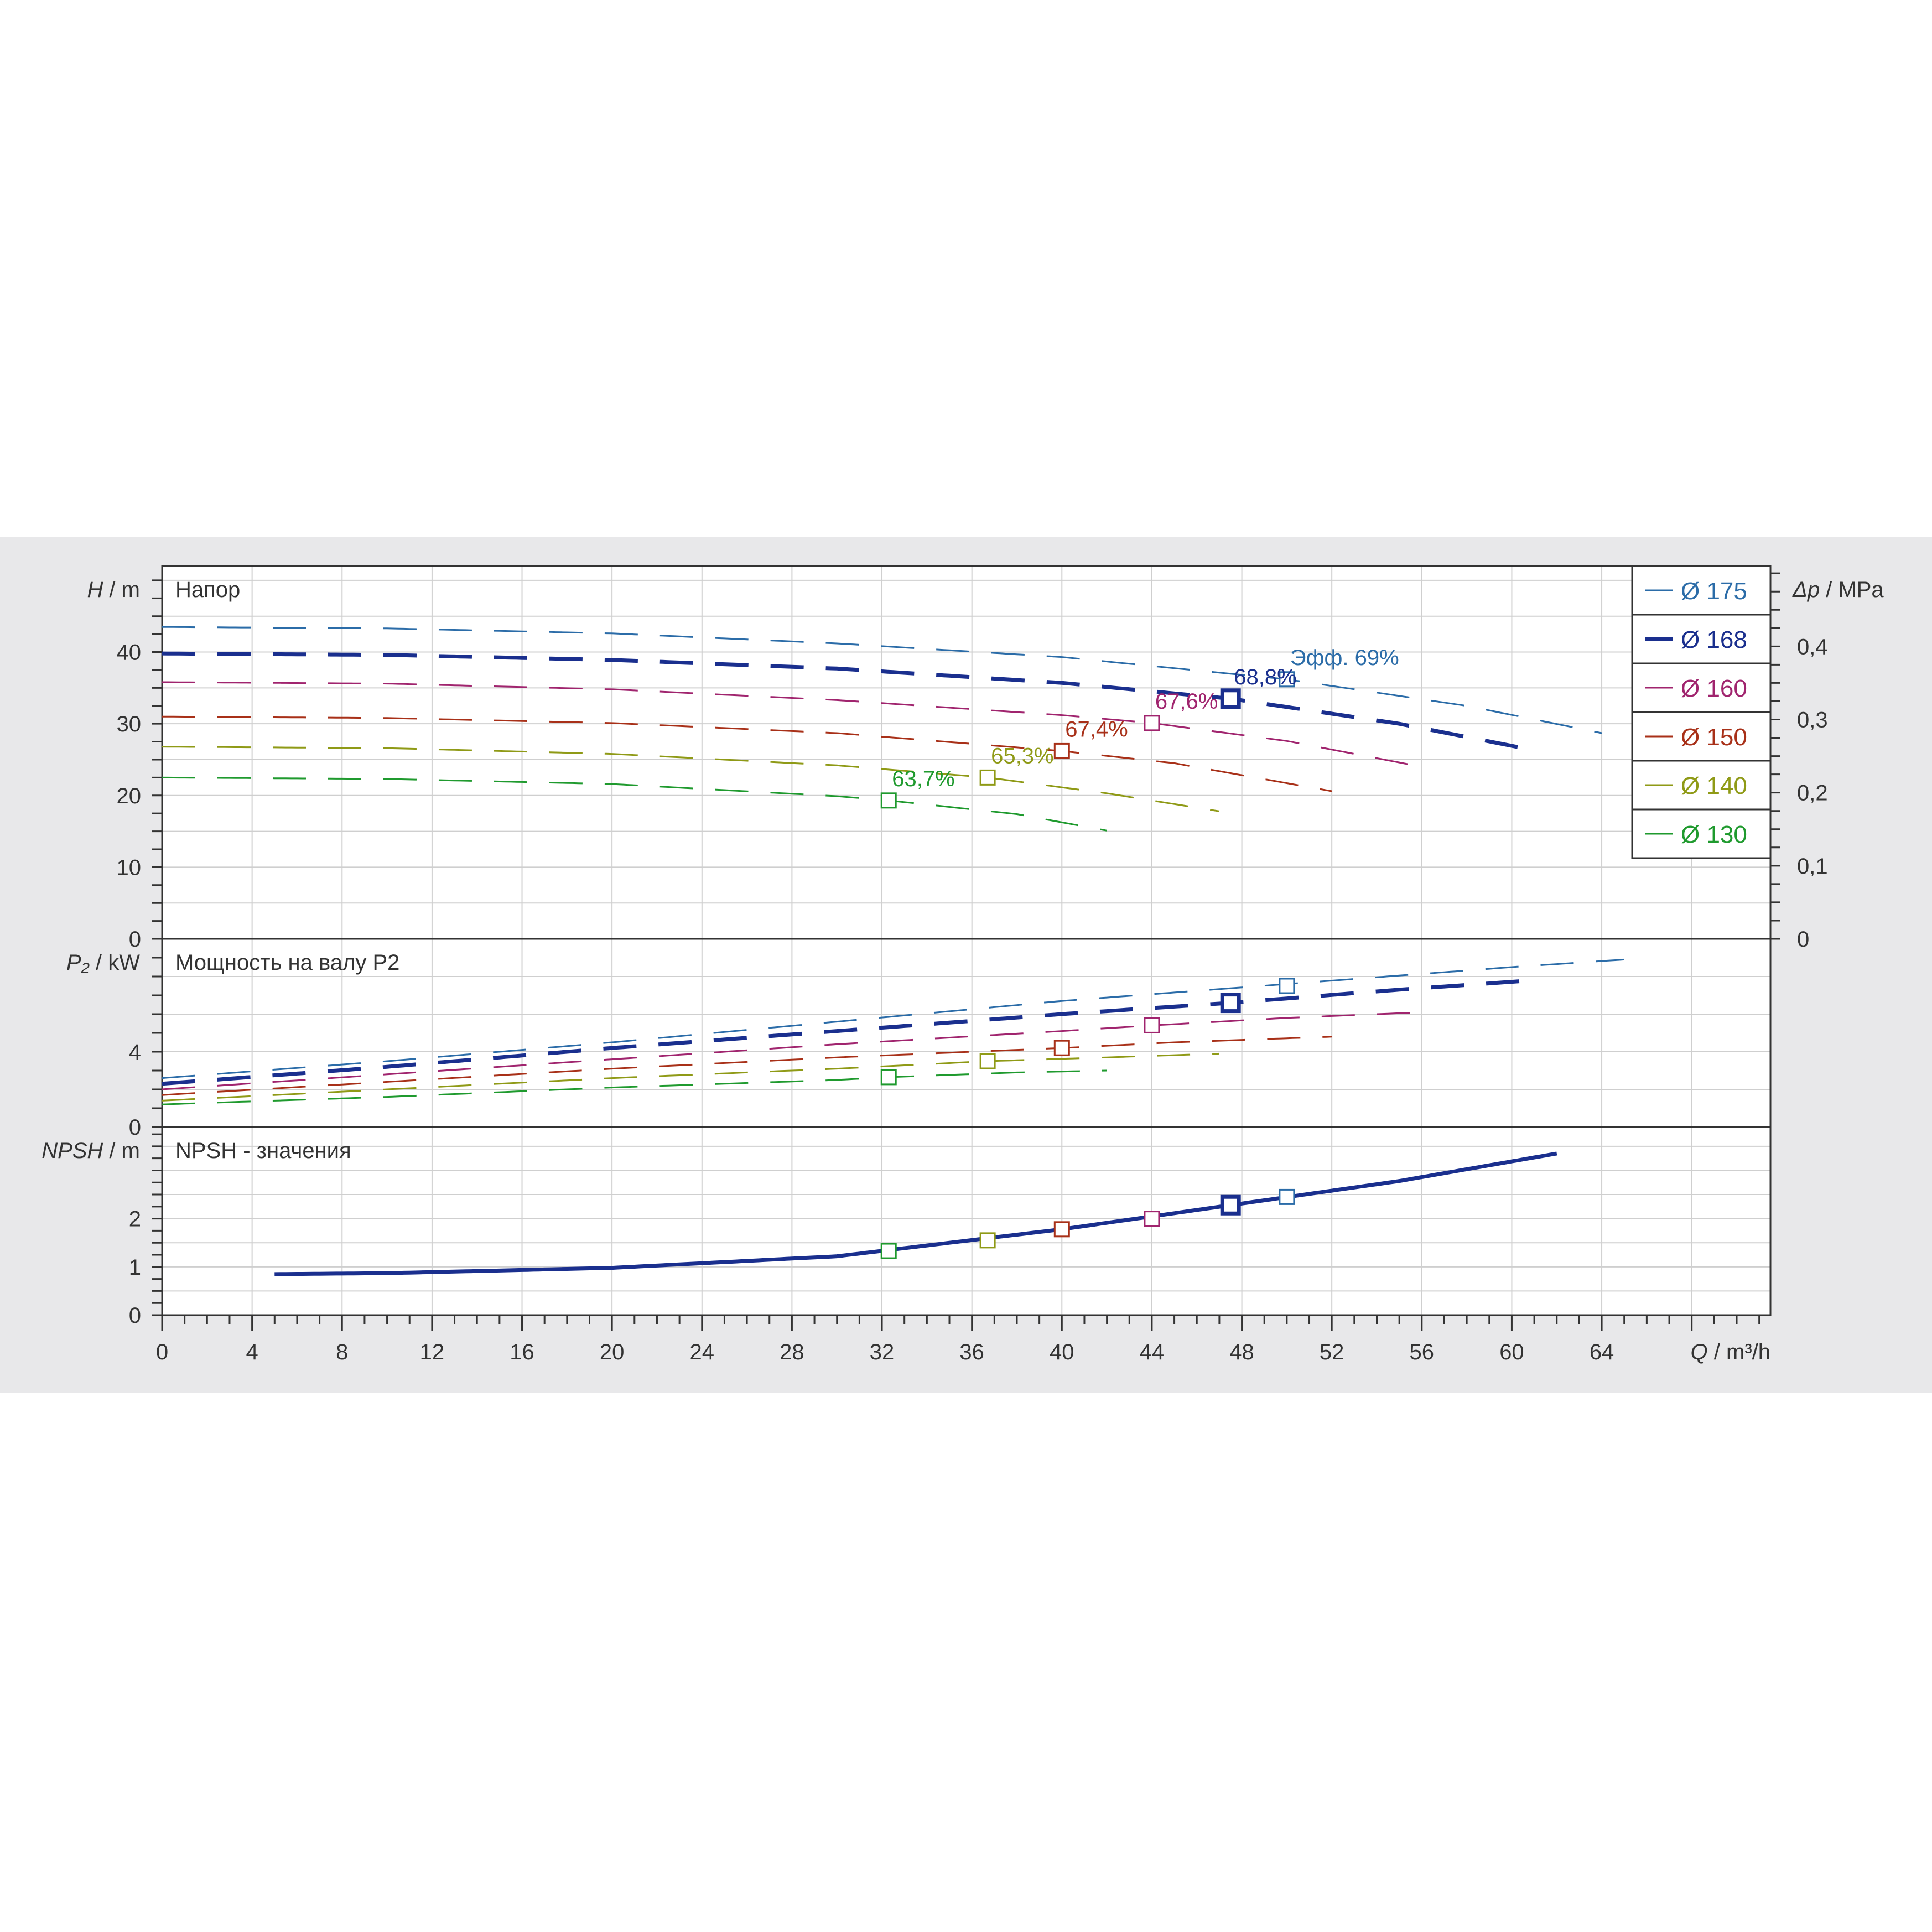  What do you see at coordinates (252, 1352) in the screenshot?
I see `x-tick-label: 4` at bounding box center [252, 1352].